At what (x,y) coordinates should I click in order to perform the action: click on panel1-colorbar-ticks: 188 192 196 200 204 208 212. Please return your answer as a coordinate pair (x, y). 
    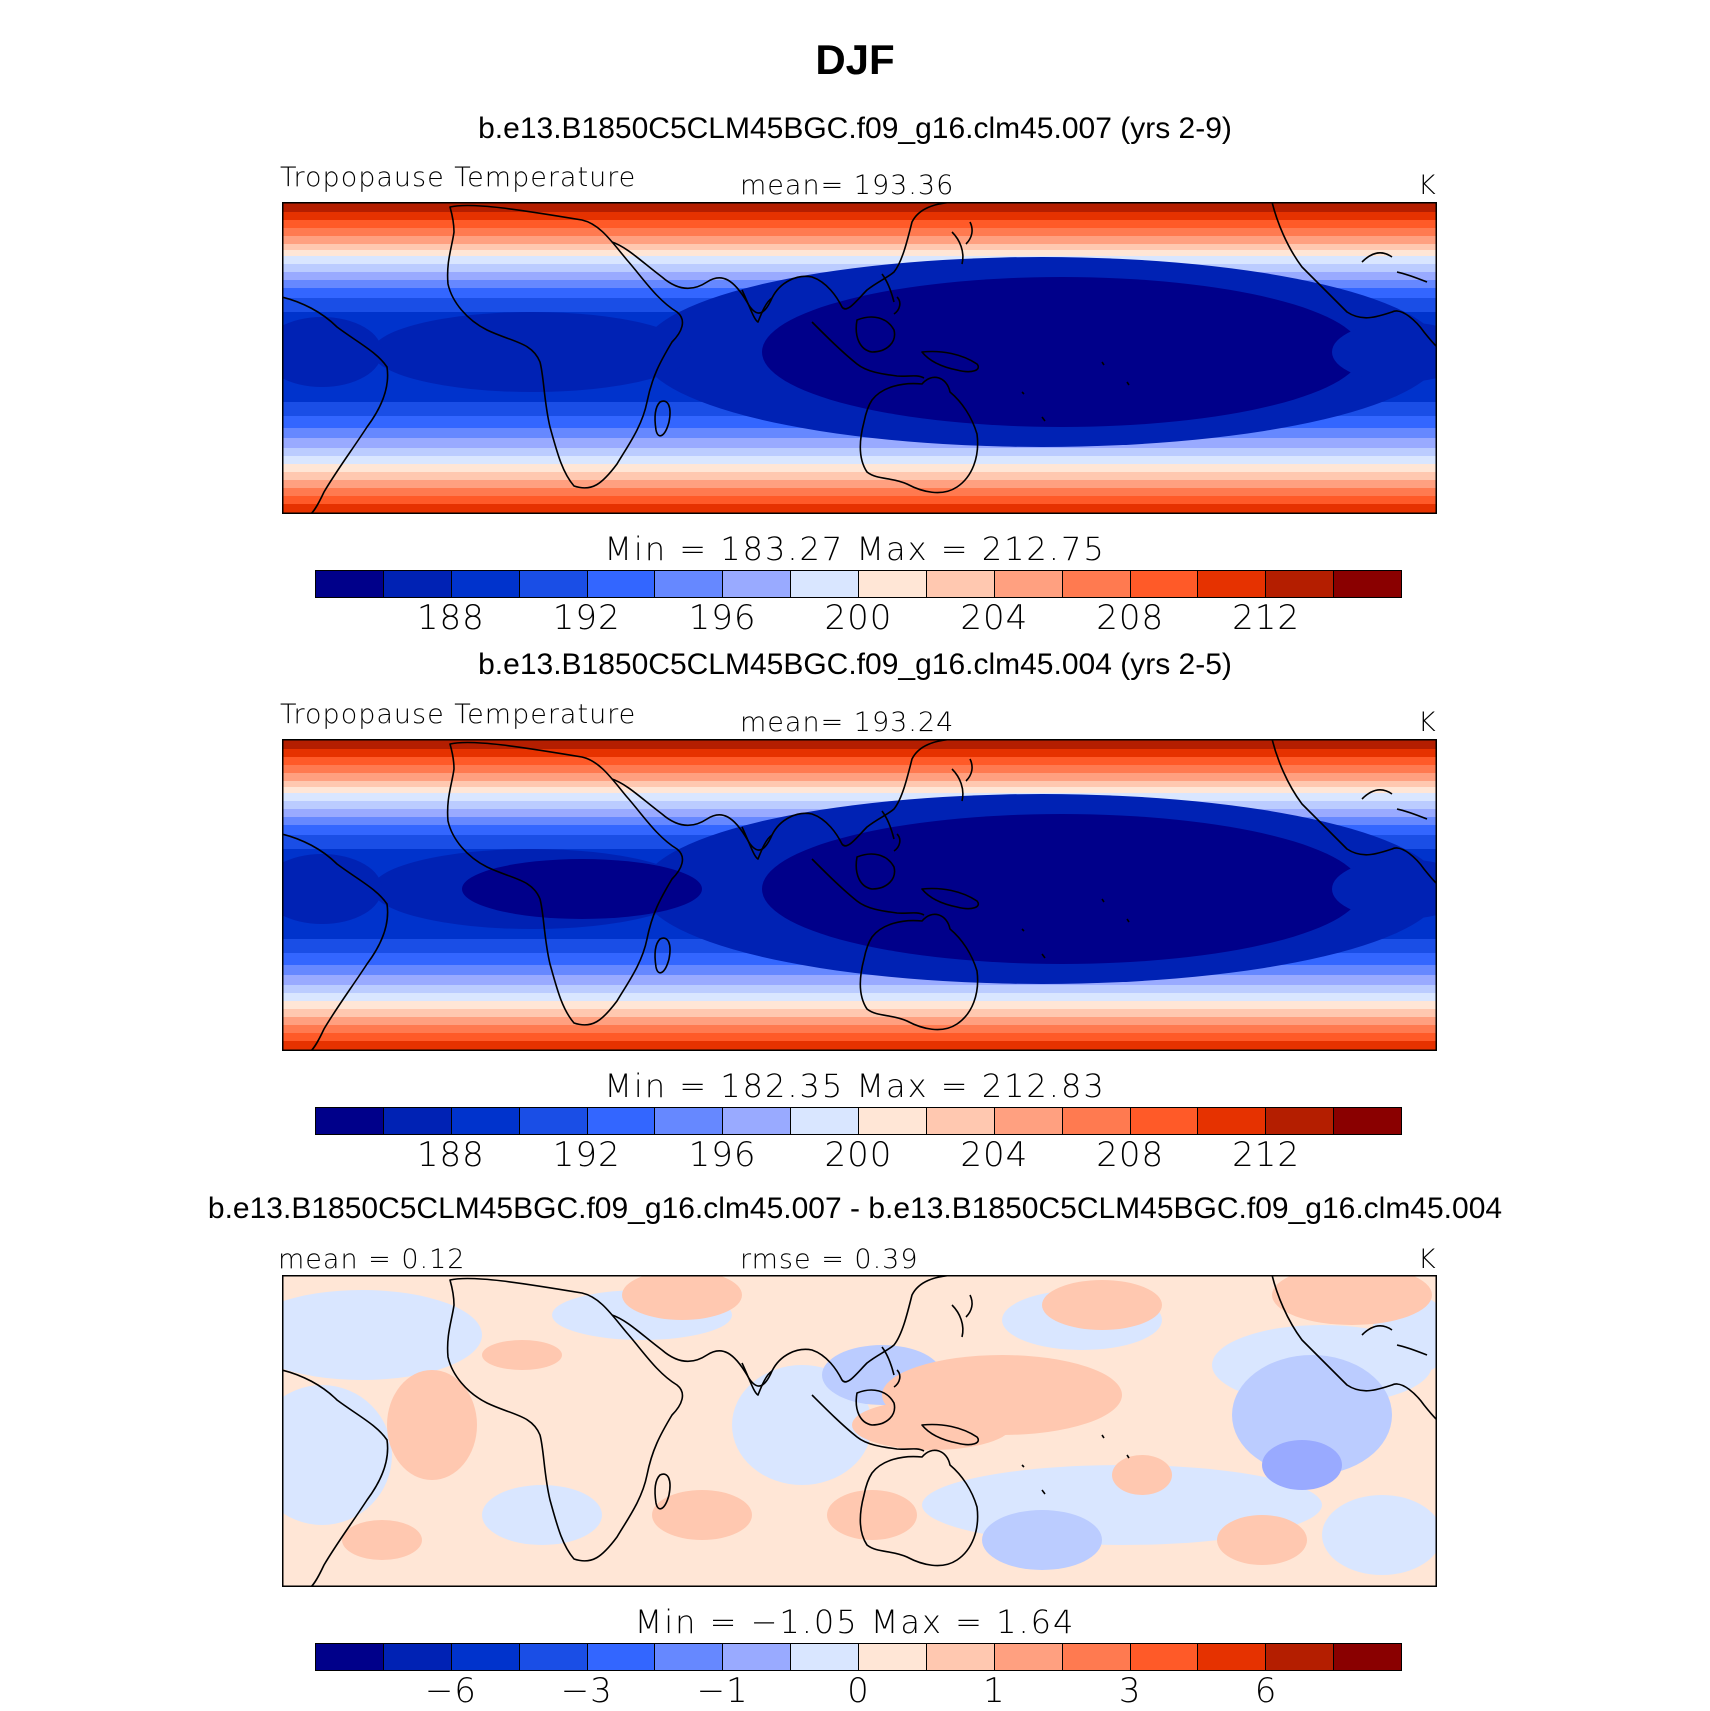
    Looking at the image, I should click on (858, 618).